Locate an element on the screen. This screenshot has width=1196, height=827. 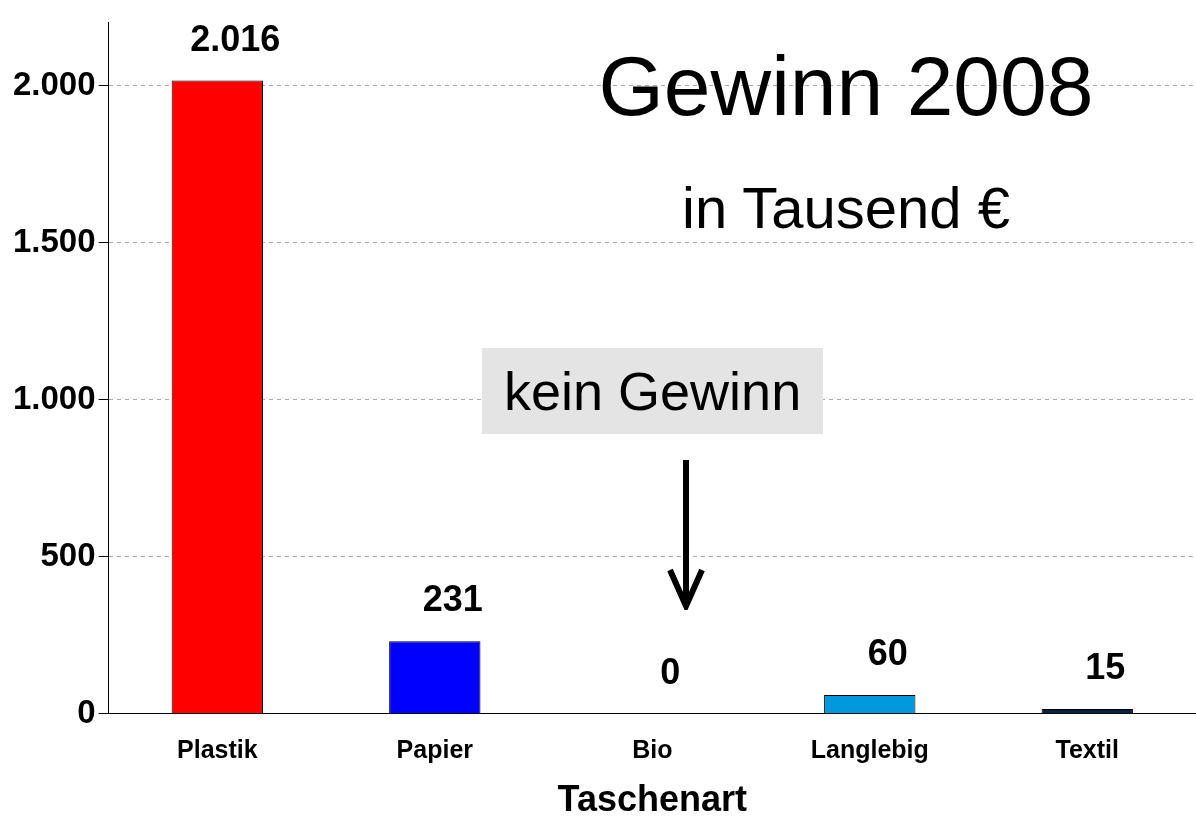
x-tick-label: Bio is located at coordinates (652, 748).